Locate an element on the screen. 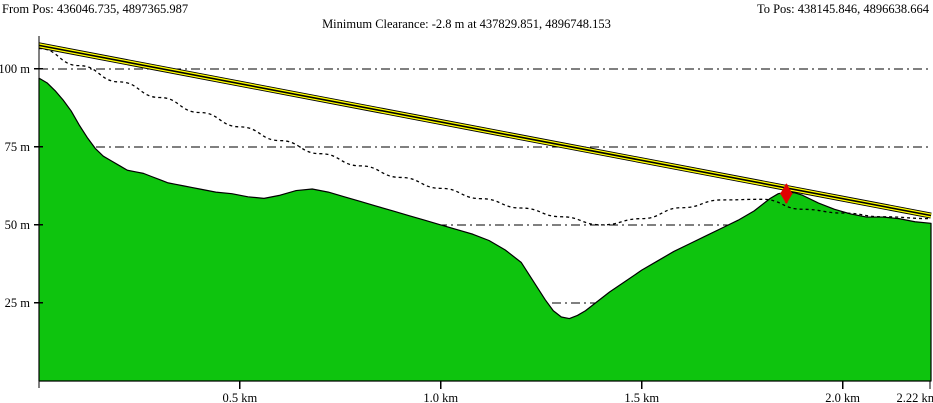 Image resolution: width=933 pixels, height=403 pixels. x-tick-label: 1.5 km is located at coordinates (641, 397).